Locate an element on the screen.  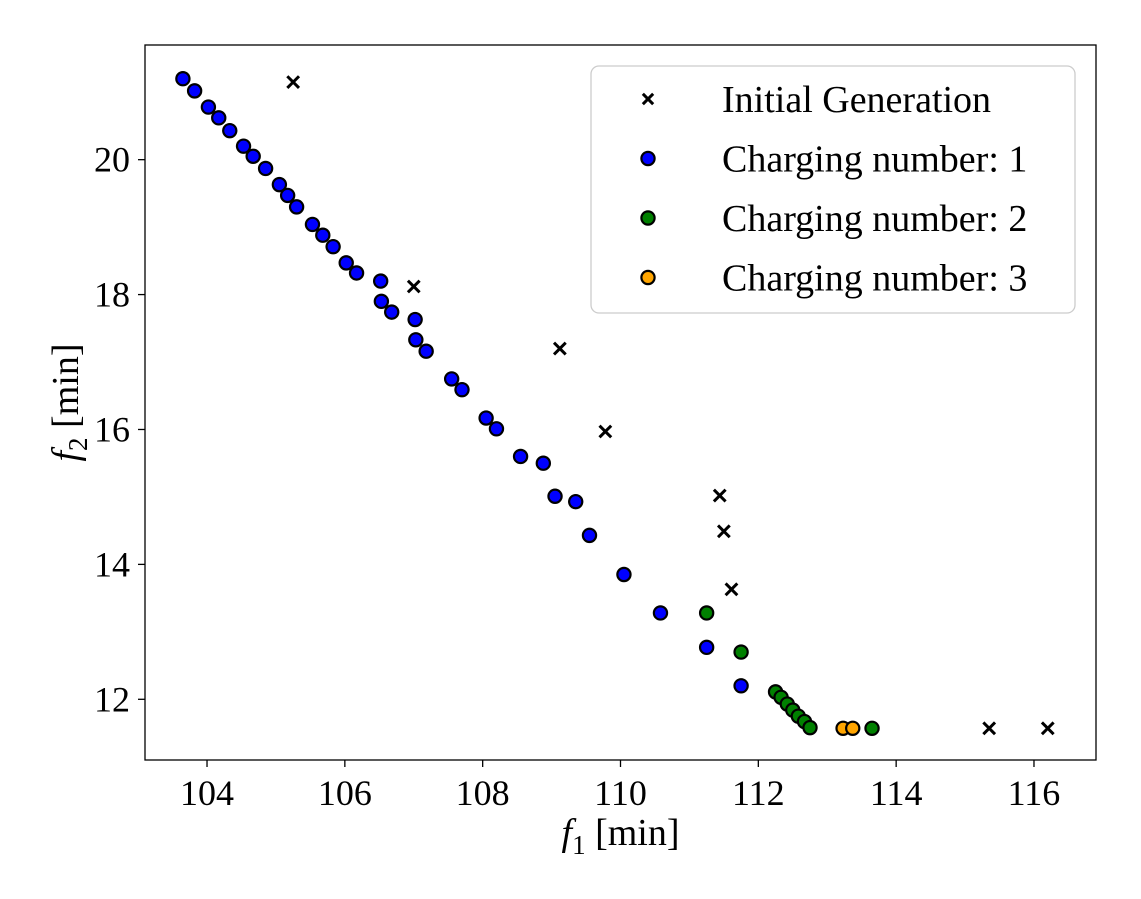
x-tick-label: 106 is located at coordinates (345, 793).